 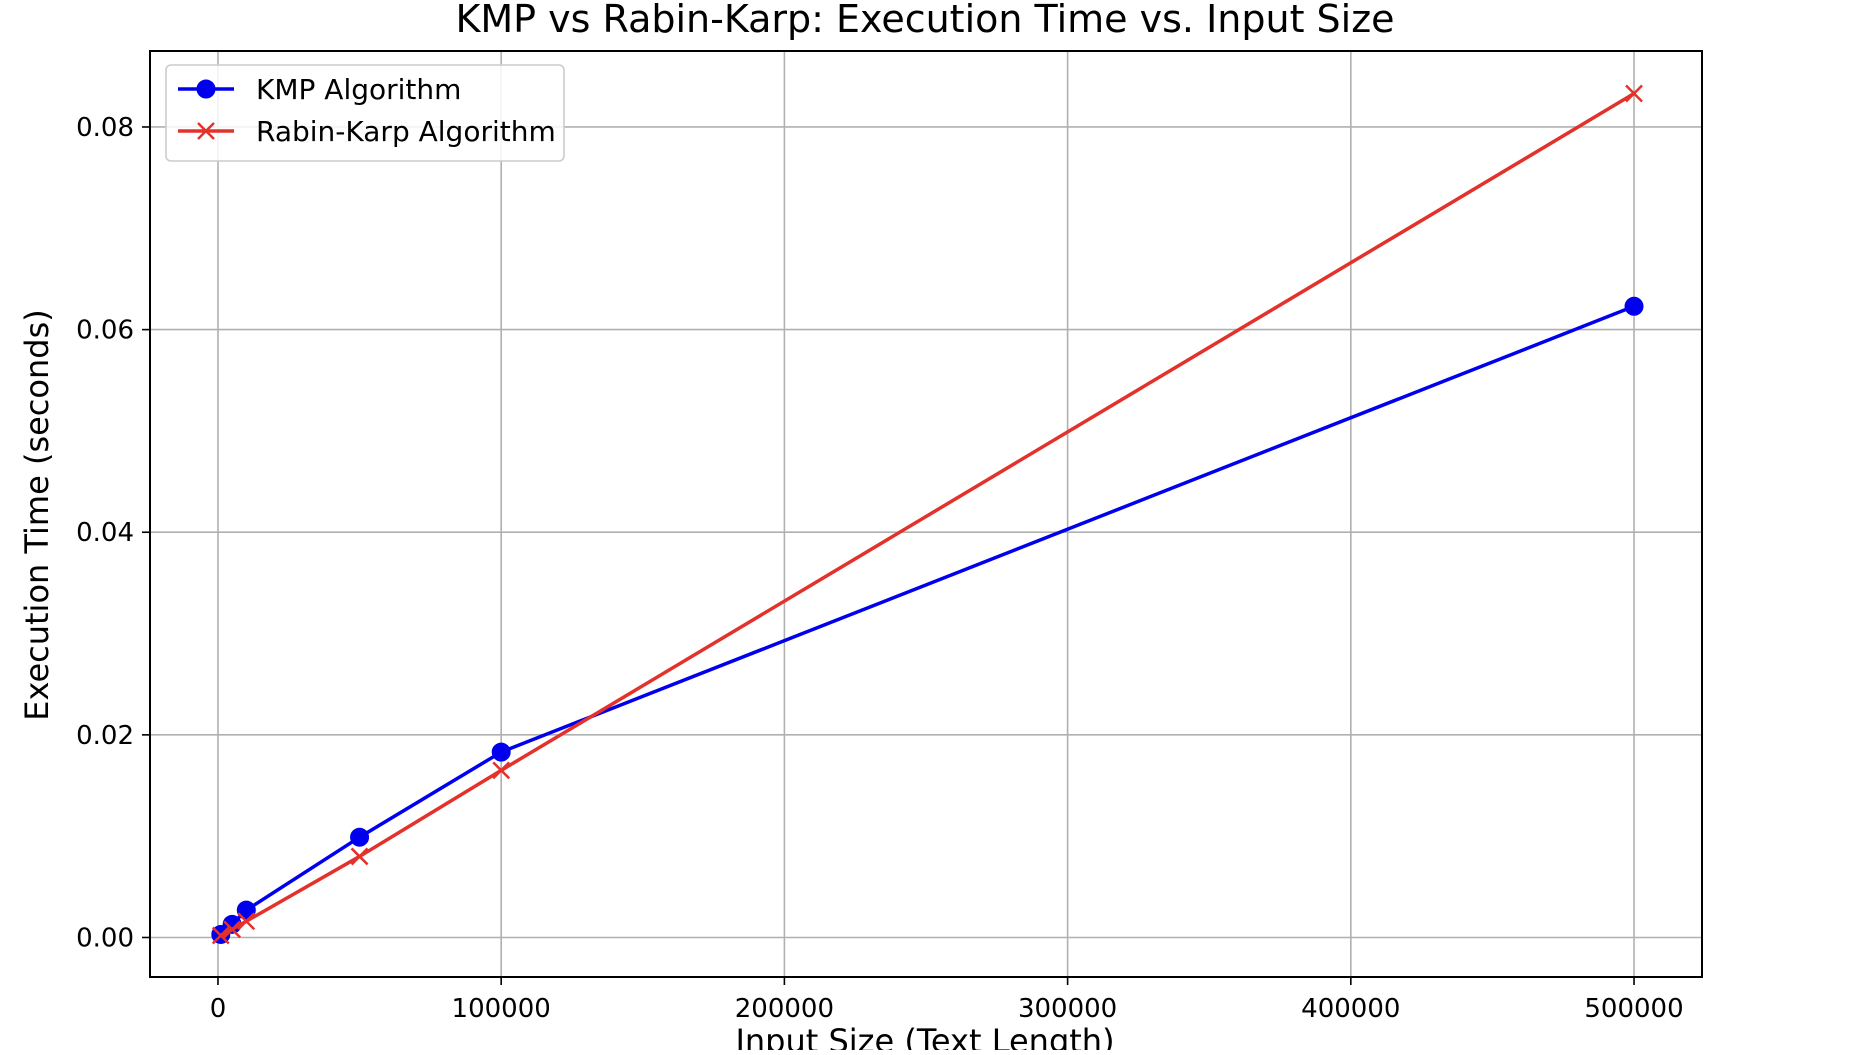 What do you see at coordinates (105, 938) in the screenshot?
I see `y-tick-label: 0.00` at bounding box center [105, 938].